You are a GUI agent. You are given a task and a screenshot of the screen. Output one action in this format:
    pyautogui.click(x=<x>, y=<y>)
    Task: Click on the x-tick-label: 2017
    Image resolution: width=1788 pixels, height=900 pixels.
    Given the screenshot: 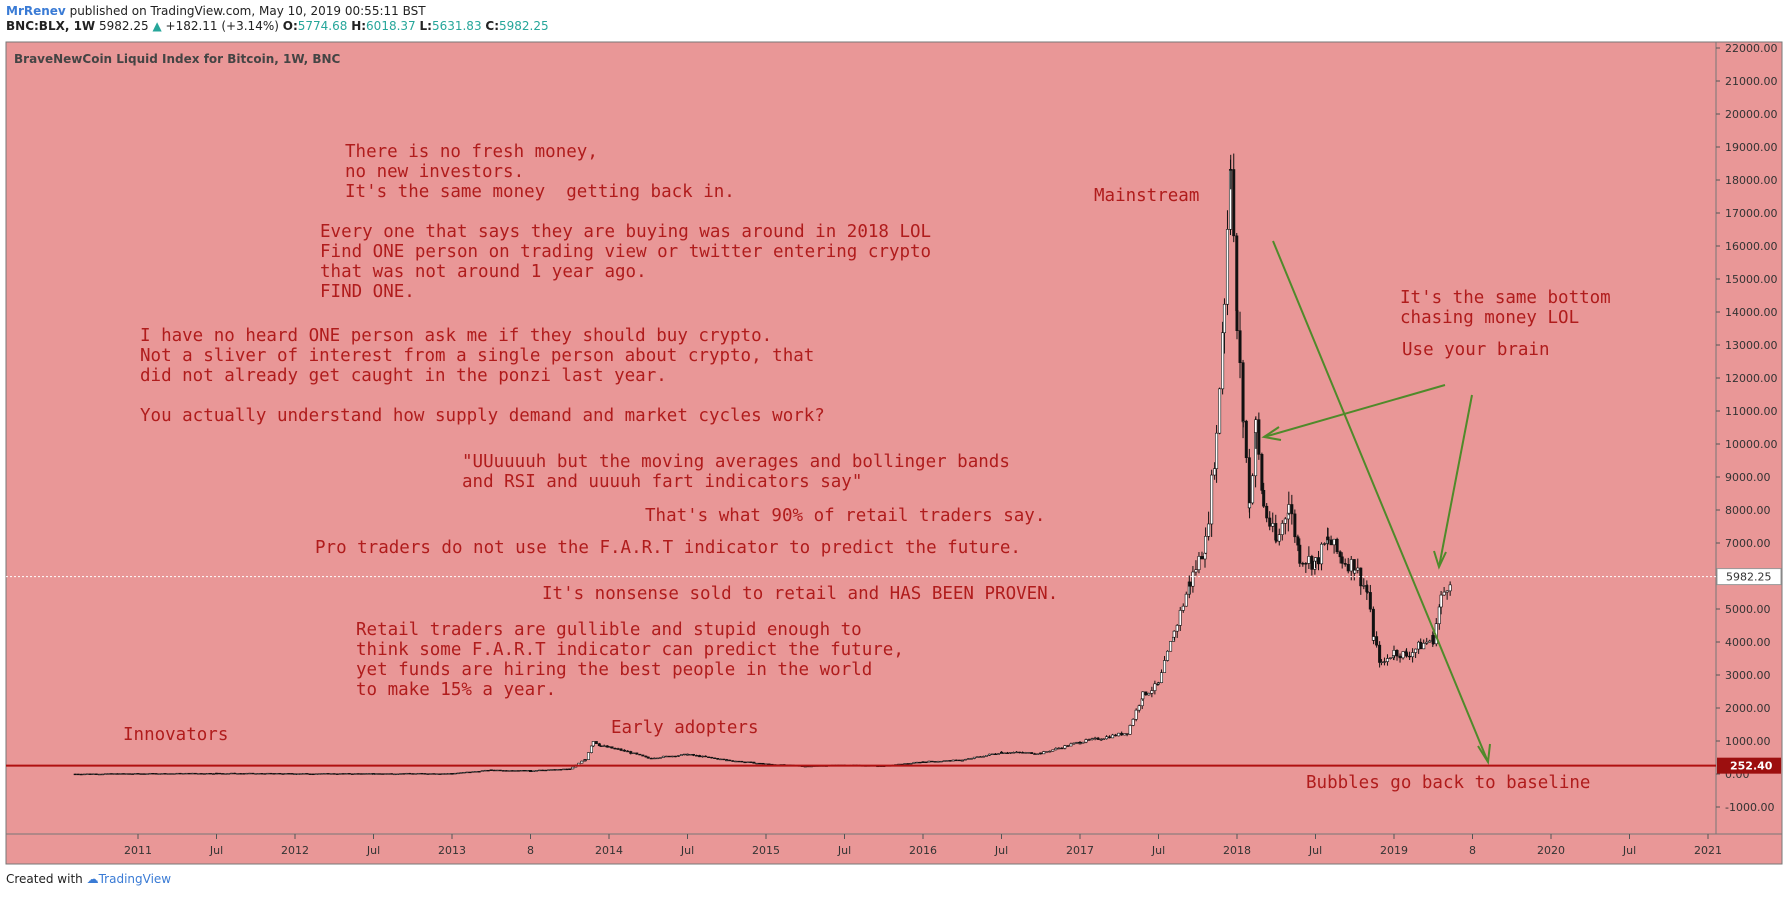 What is the action you would take?
    pyautogui.click(x=1080, y=850)
    